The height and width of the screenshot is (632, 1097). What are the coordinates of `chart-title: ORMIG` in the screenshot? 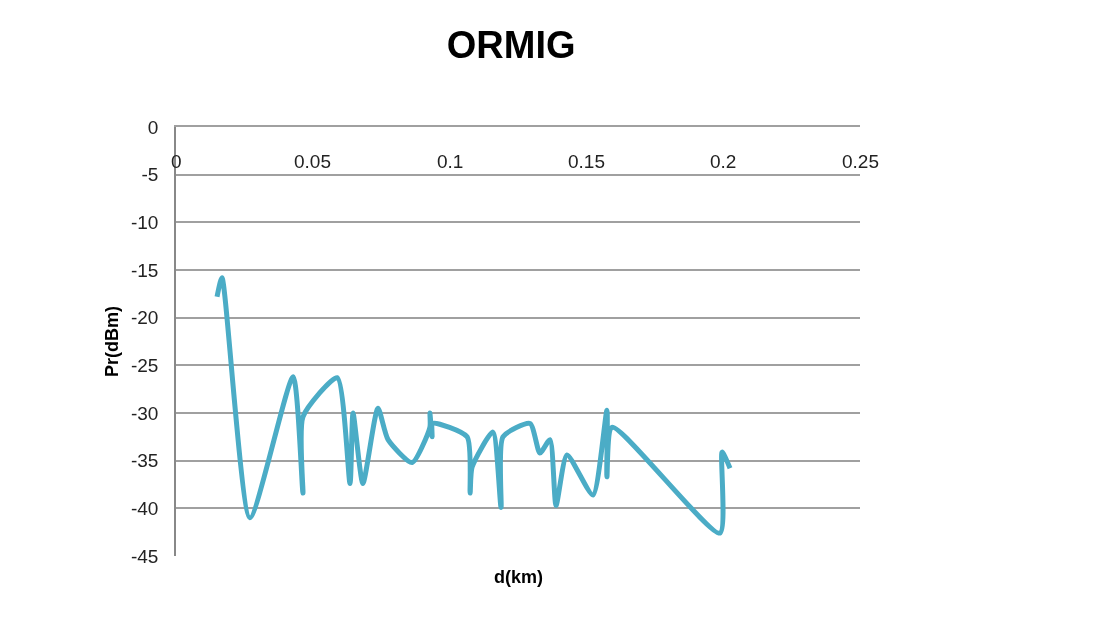 It's located at (511, 44).